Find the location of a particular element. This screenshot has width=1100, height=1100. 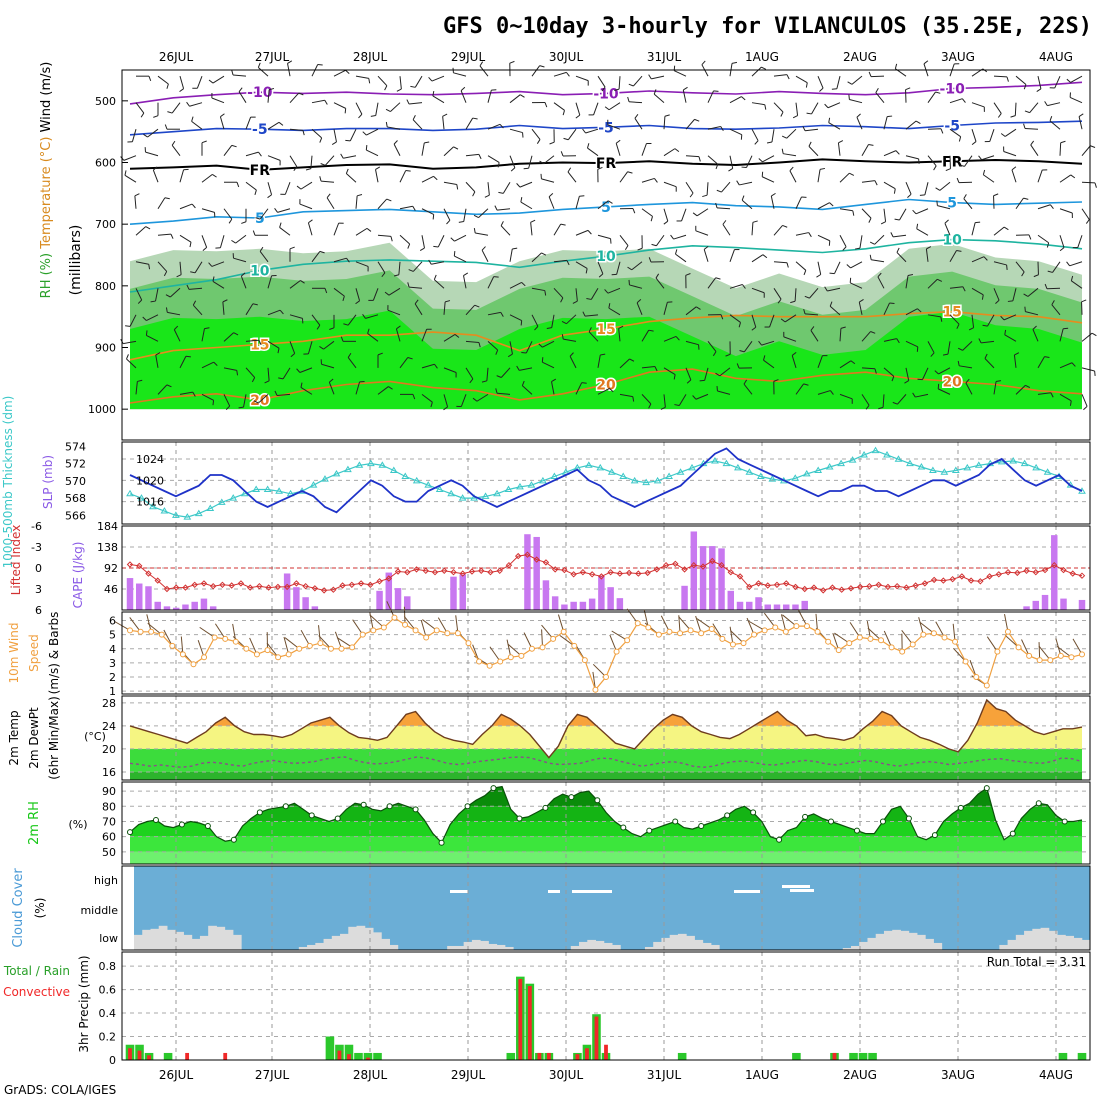

isotherm-line is located at coordinates (606, 335).